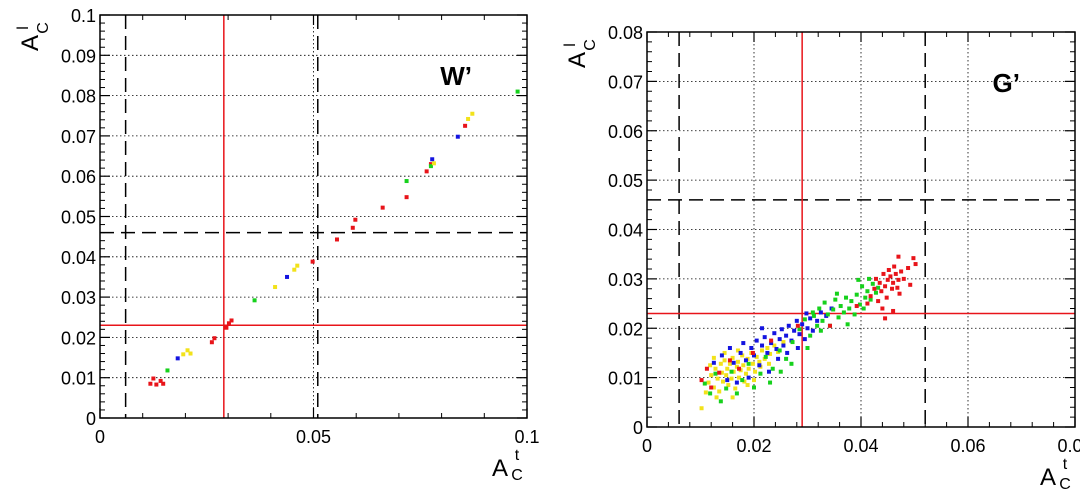  What do you see at coordinates (1068, 446) in the screenshot?
I see `x-tick-label: 0.08` at bounding box center [1068, 446].